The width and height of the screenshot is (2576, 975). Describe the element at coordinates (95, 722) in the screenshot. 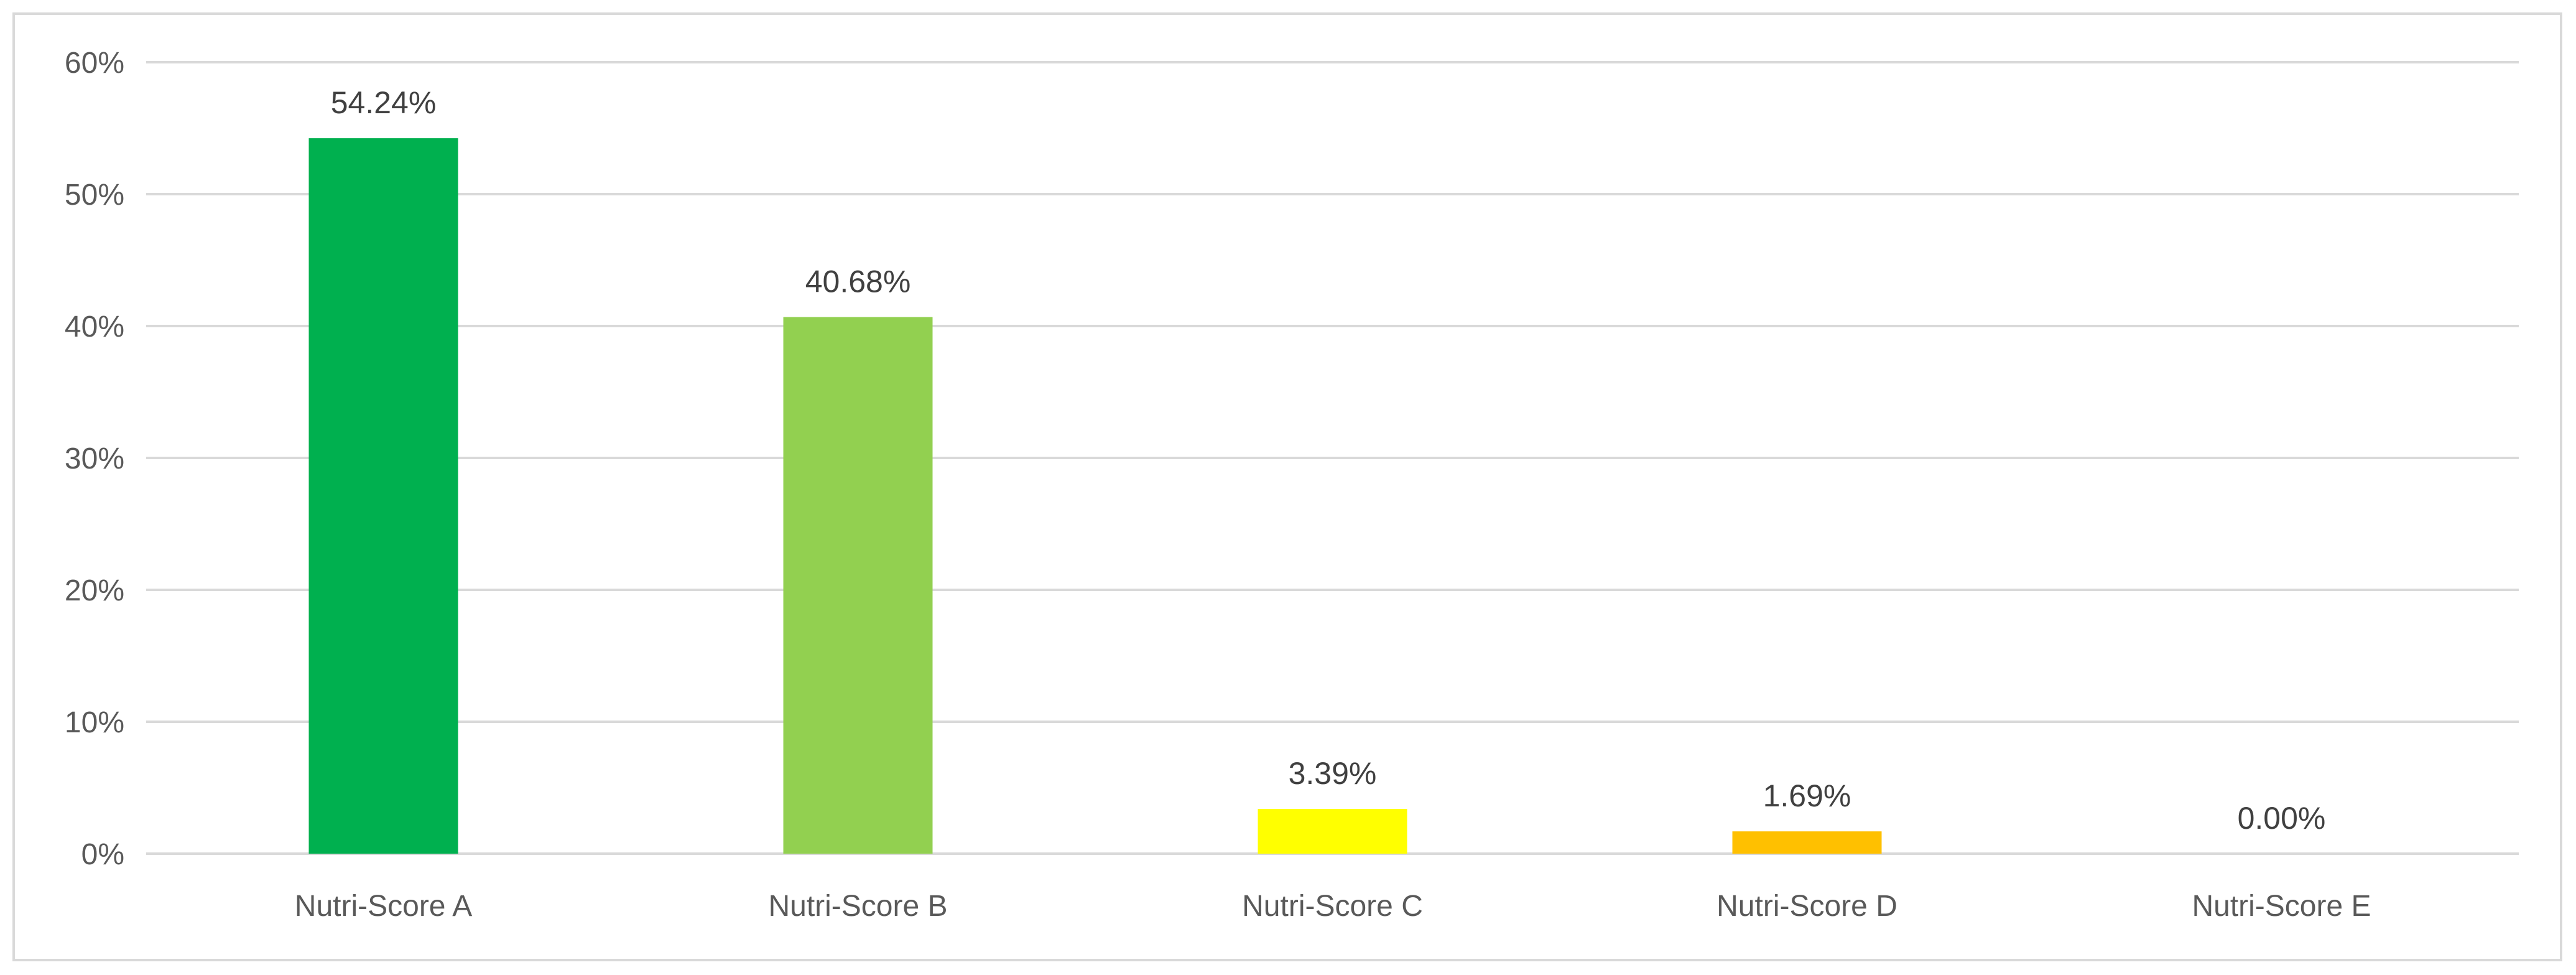

I see `y-tick-label-10: 10%` at that location.